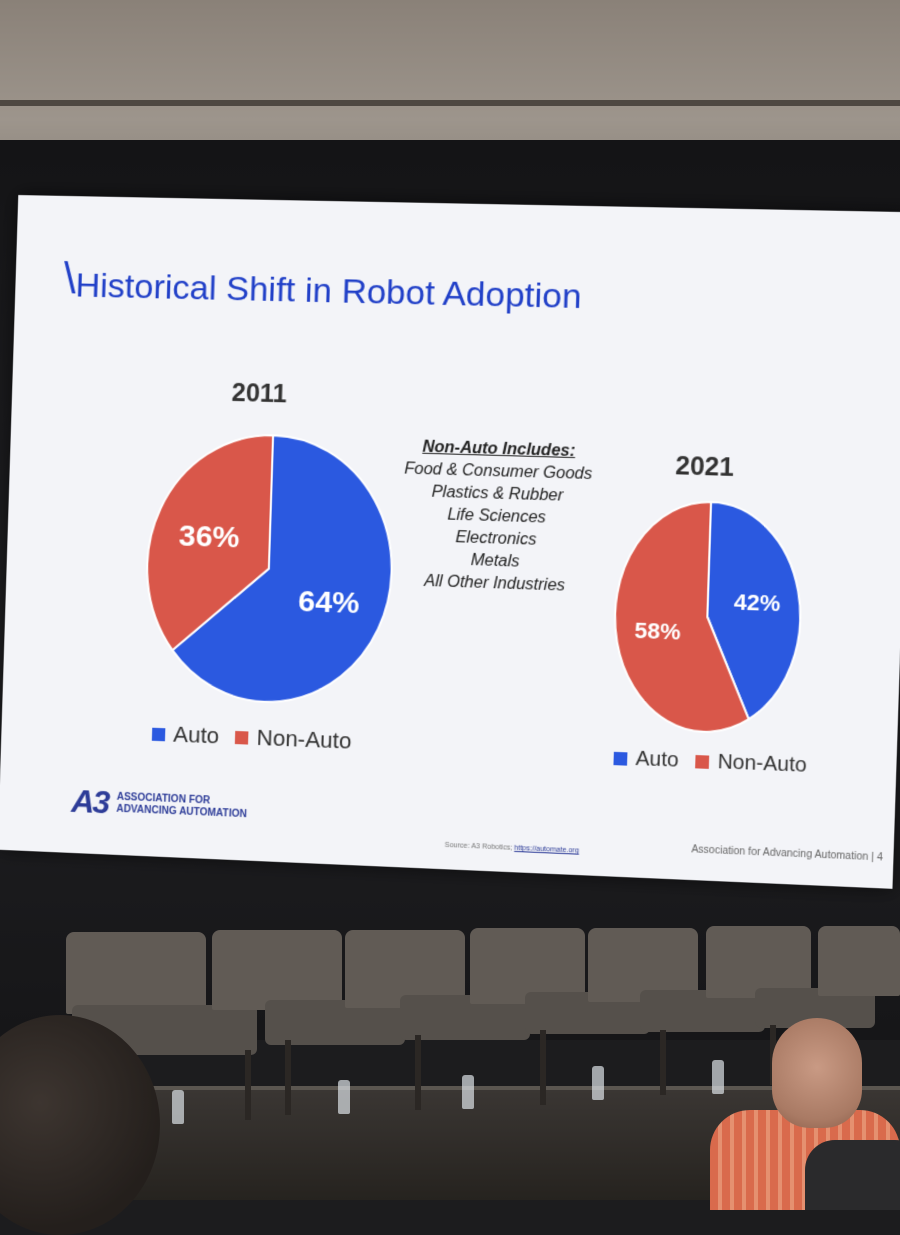 Image resolution: width=900 pixels, height=1235 pixels. I want to click on pie-label-auto: 42%, so click(757, 602).